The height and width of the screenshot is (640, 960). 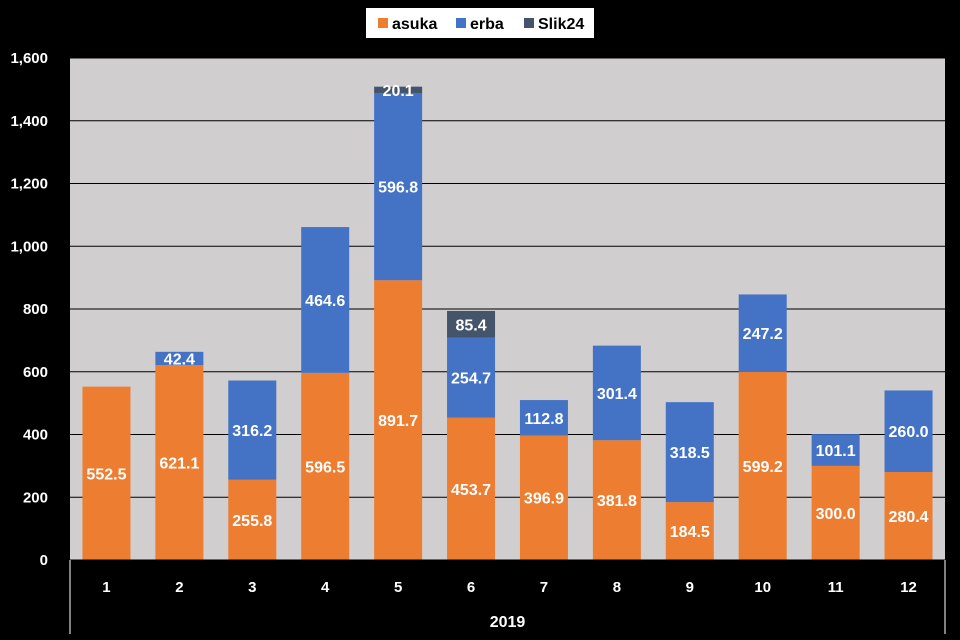 What do you see at coordinates (508, 622) in the screenshot?
I see `x-group-label: 2019` at bounding box center [508, 622].